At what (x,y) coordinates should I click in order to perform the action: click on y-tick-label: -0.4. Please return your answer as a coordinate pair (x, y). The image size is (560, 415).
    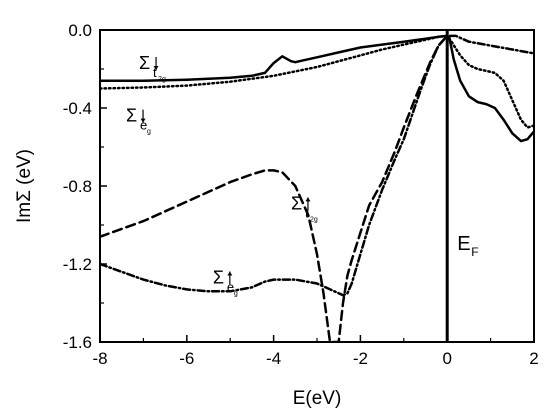
    Looking at the image, I should click on (77, 108).